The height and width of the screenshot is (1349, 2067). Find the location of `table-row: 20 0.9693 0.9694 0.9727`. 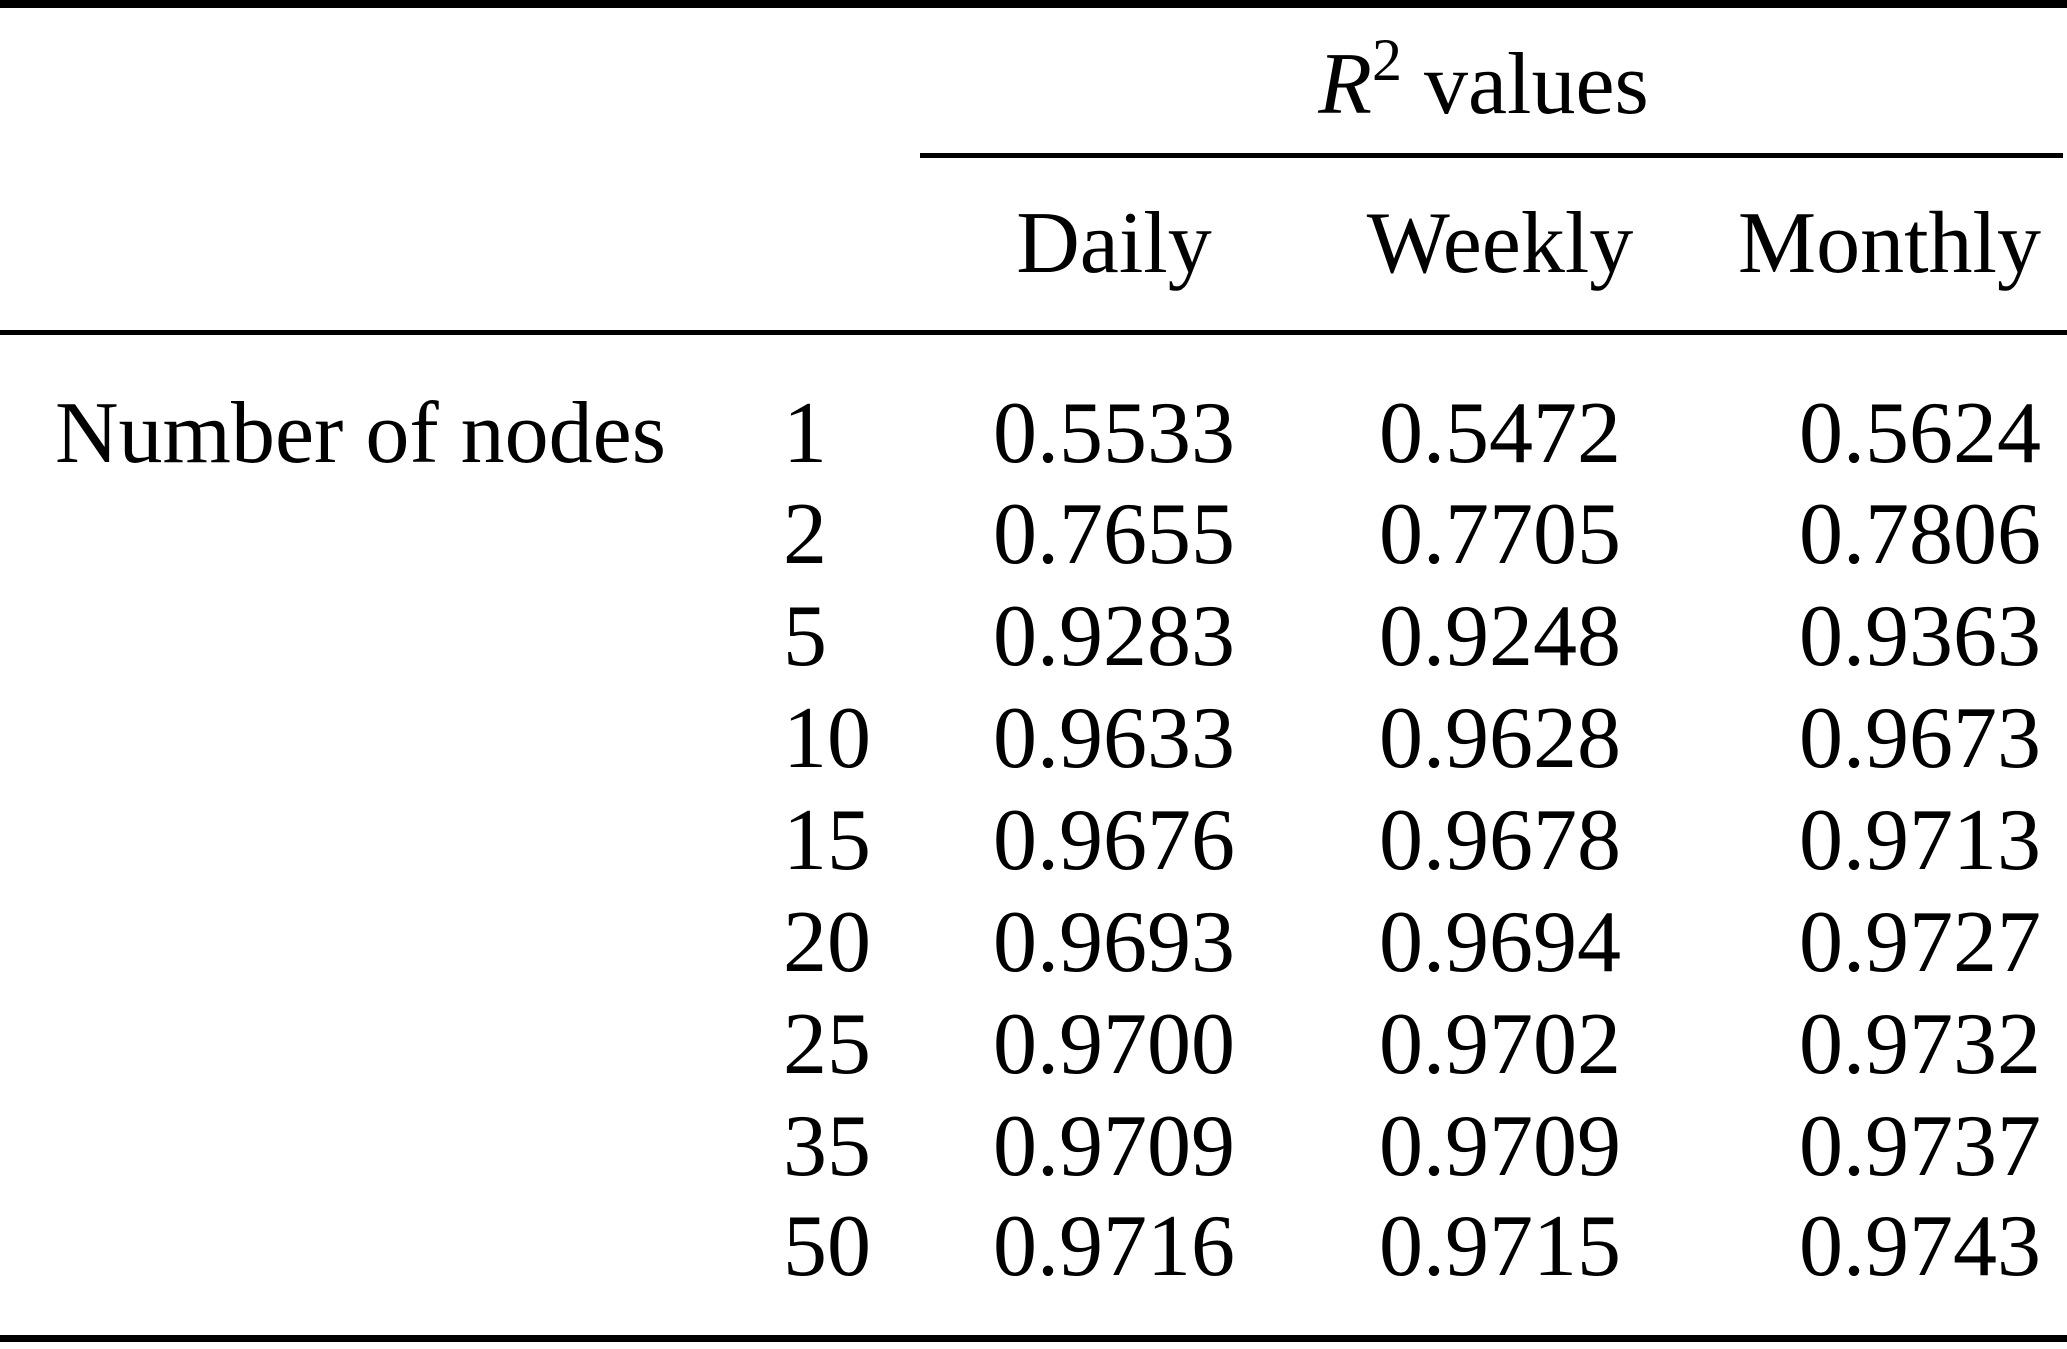

table-row: 20 0.9693 0.9694 0.9727 is located at coordinates (1033, 943).